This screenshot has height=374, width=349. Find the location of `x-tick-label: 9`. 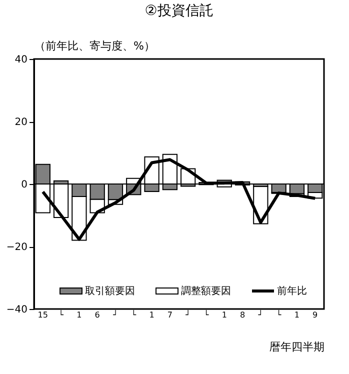

x-tick-label: 9 is located at coordinates (315, 315).